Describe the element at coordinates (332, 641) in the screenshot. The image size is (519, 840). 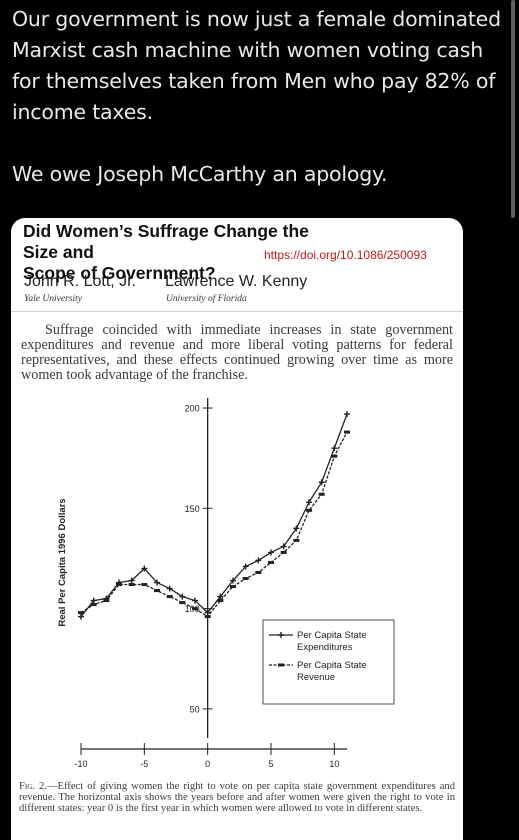
I see `legend-label: Per Capita State Expenditures` at that location.